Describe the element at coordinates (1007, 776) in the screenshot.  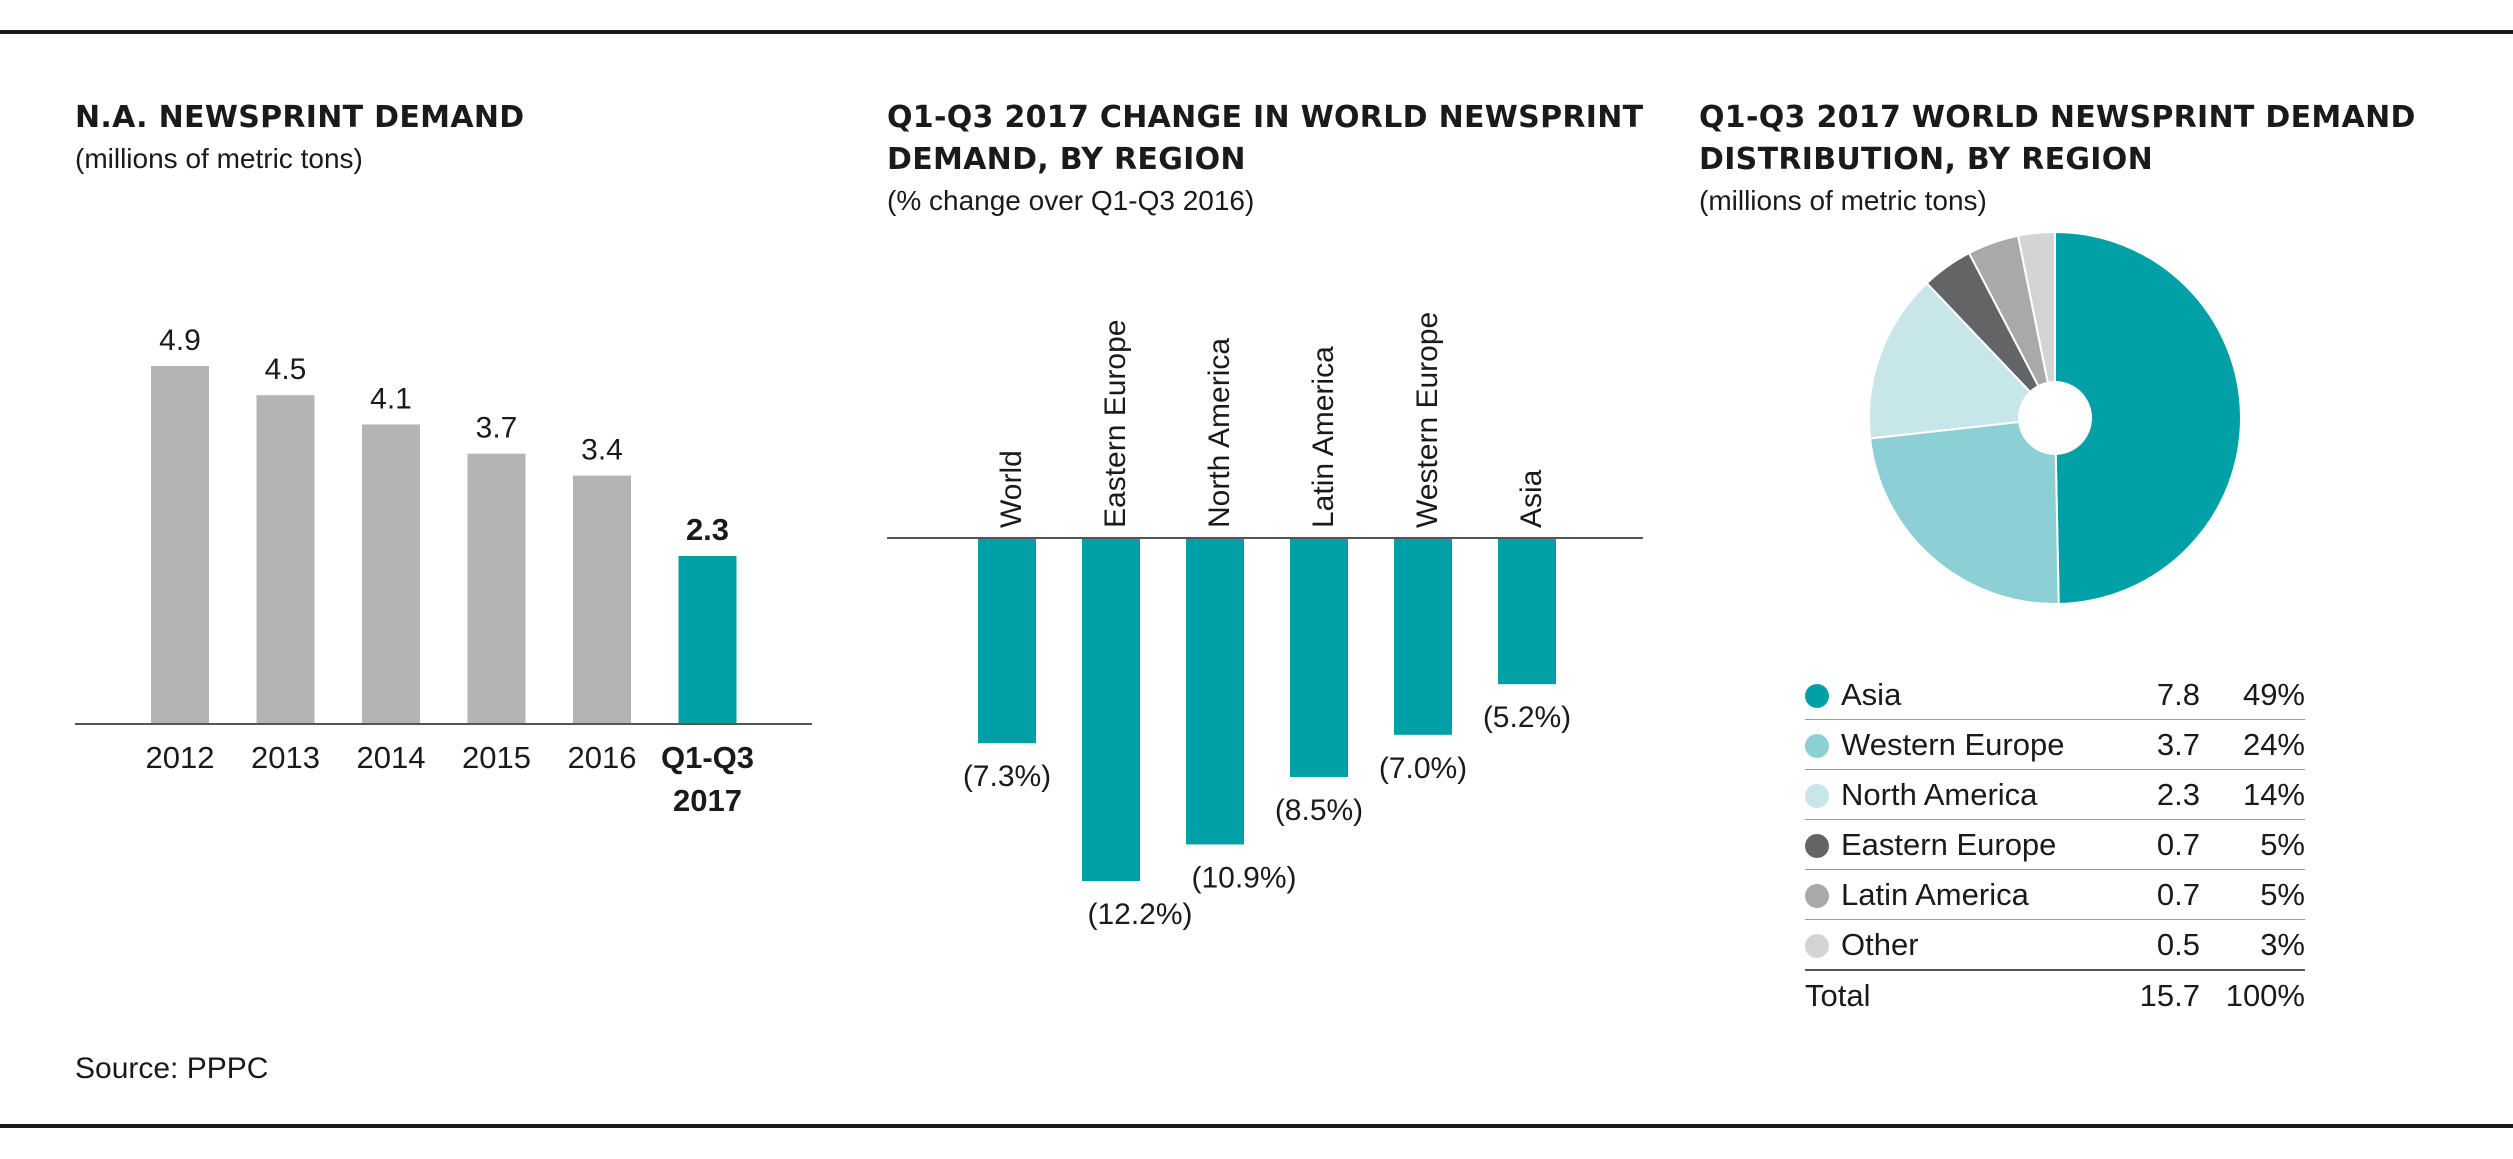
I see `change-data-label: (7.3%)` at that location.